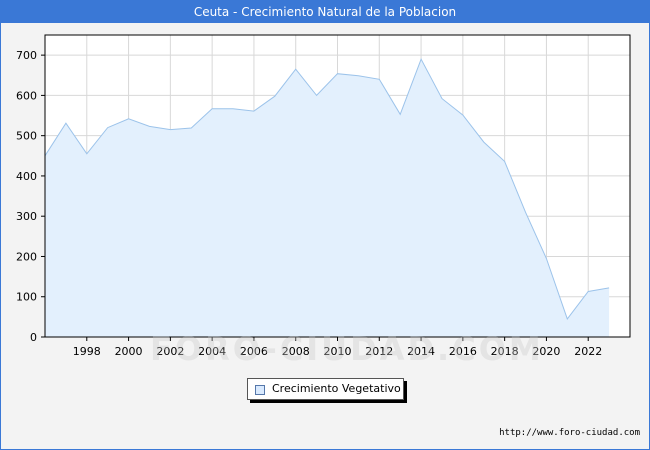 This screenshot has width=650, height=450. Describe the element at coordinates (129, 351) in the screenshot. I see `x-tick-label: 2000` at that location.